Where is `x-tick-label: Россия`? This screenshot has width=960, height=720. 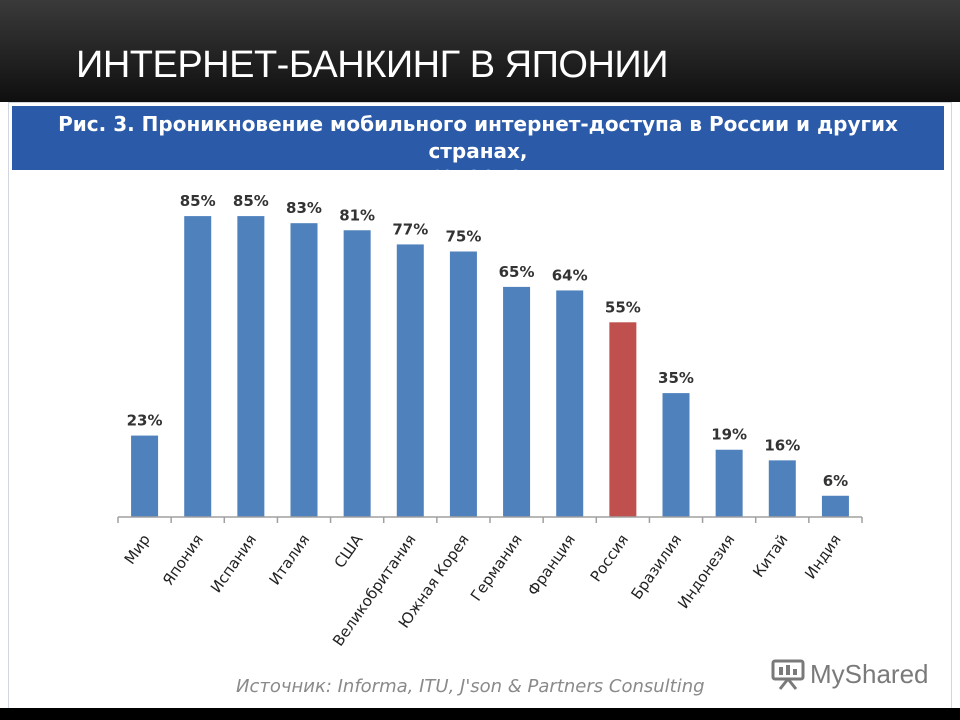 x-tick-label: Россия is located at coordinates (609, 558).